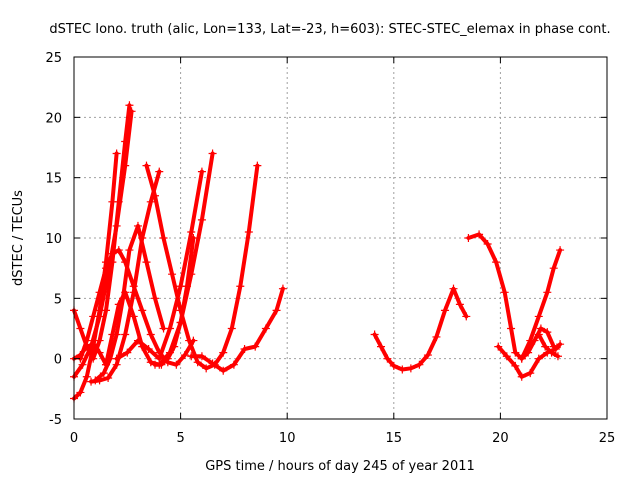  What do you see at coordinates (58, 360) in the screenshot?
I see `y-tick-label: 0` at bounding box center [58, 360].